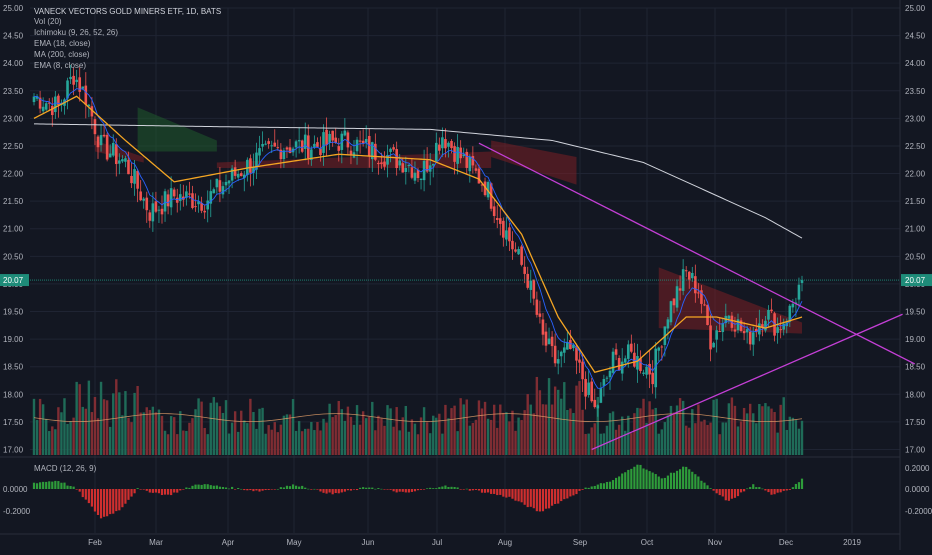 The image size is (932, 555). Describe the element at coordinates (915, 367) in the screenshot. I see `price-tick-right: 18.50` at that location.